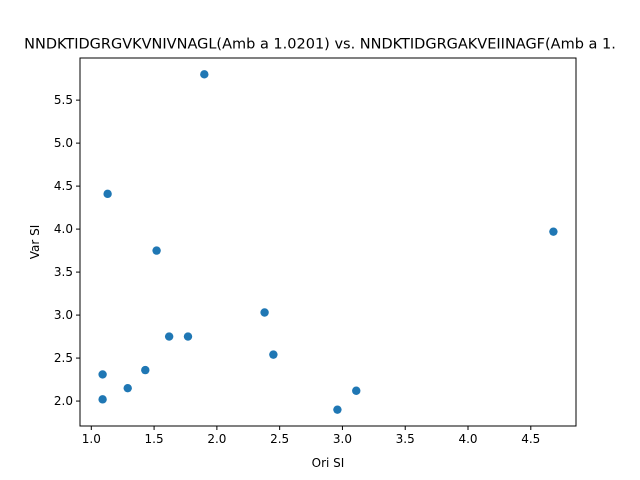 The height and width of the screenshot is (480, 640). I want to click on x-axis-label: Ori SI, so click(328, 463).